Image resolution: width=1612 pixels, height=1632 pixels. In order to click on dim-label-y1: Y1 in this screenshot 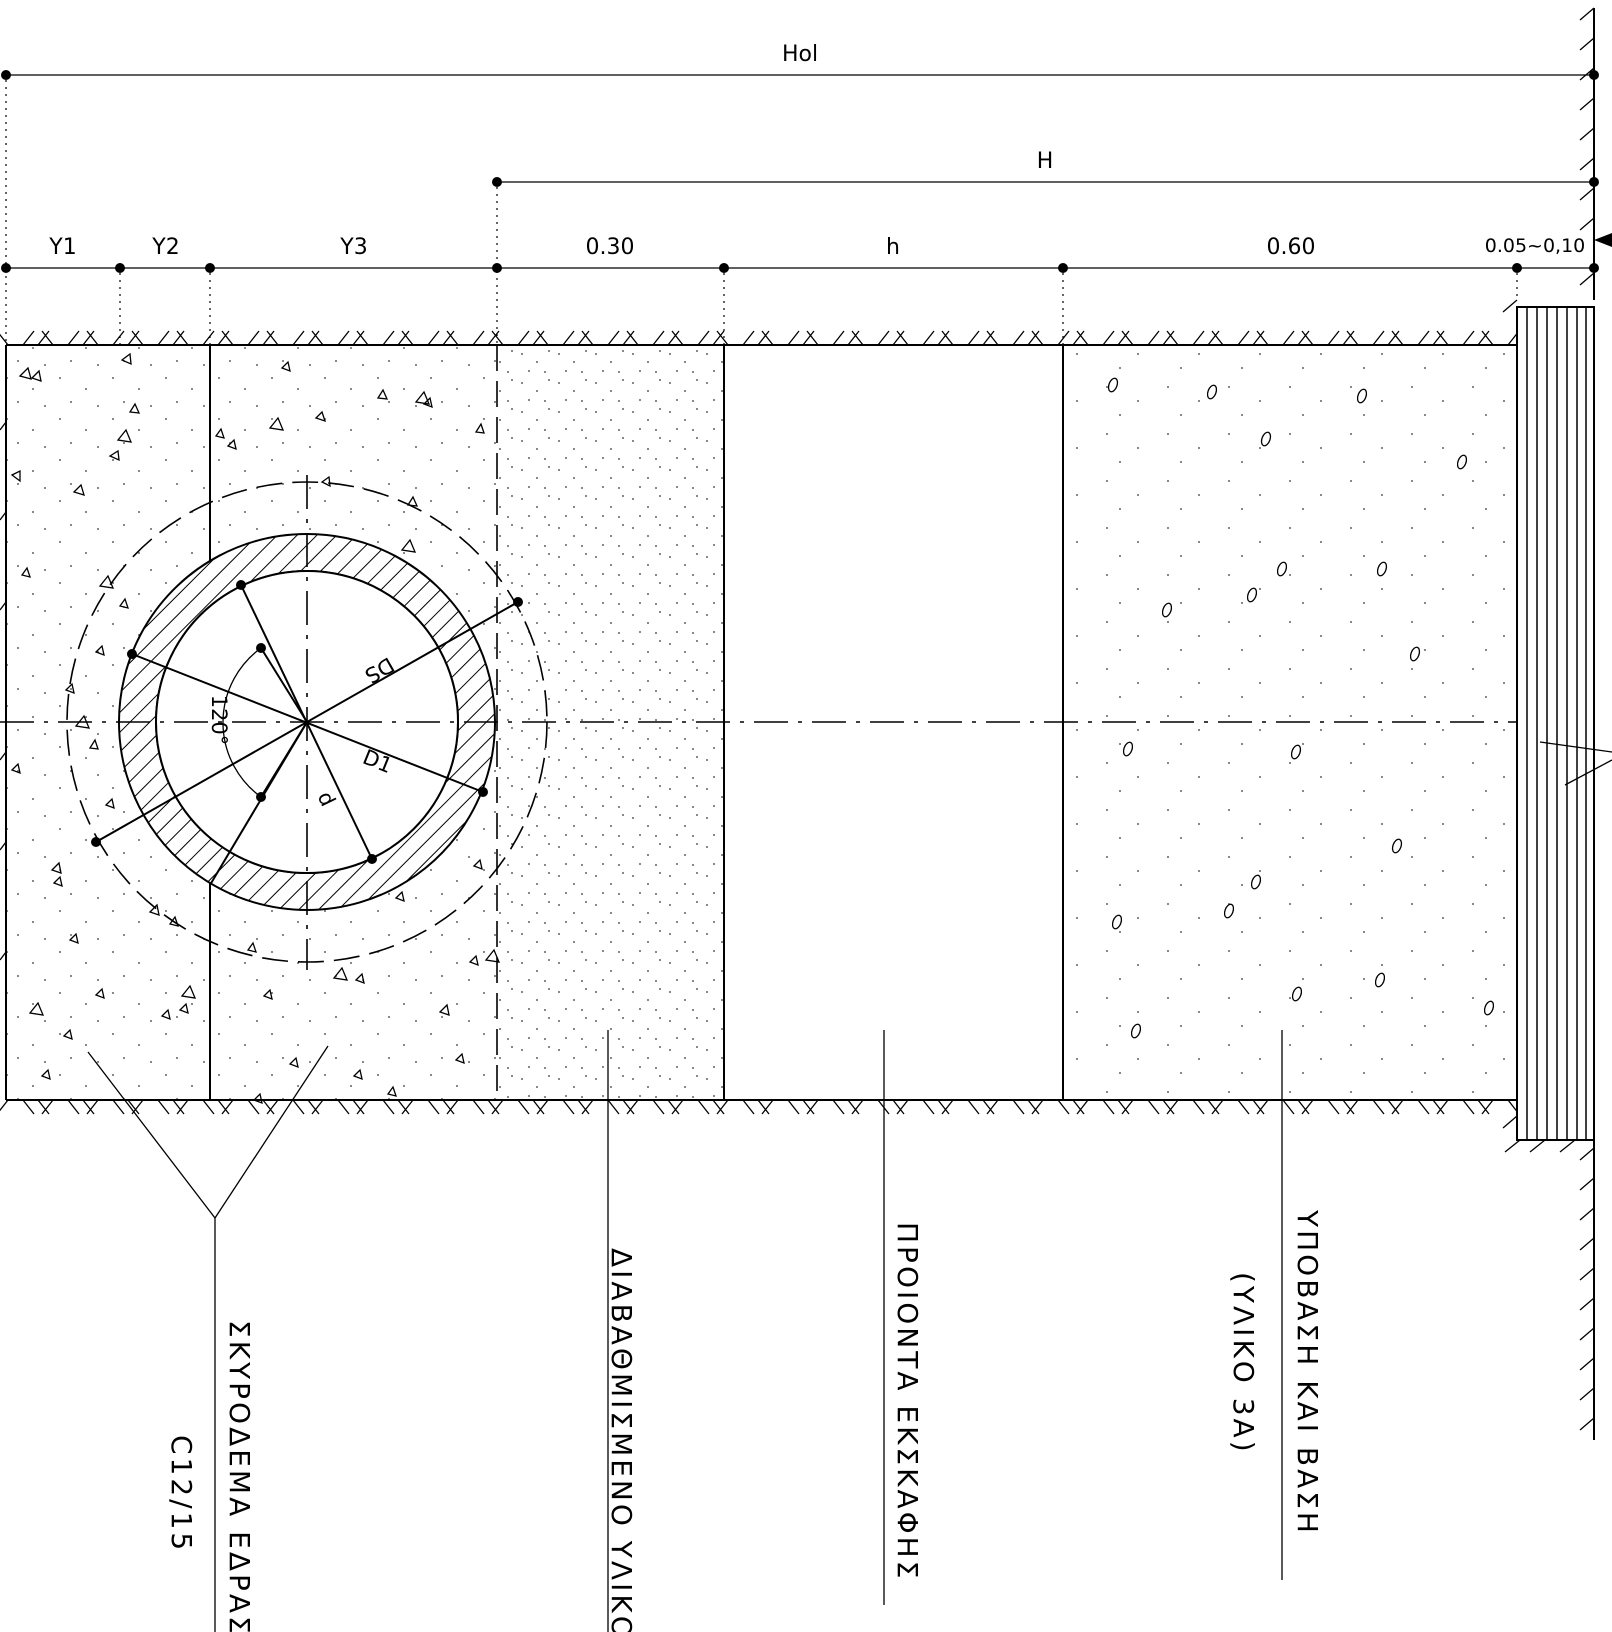, I will do `click(62, 247)`.